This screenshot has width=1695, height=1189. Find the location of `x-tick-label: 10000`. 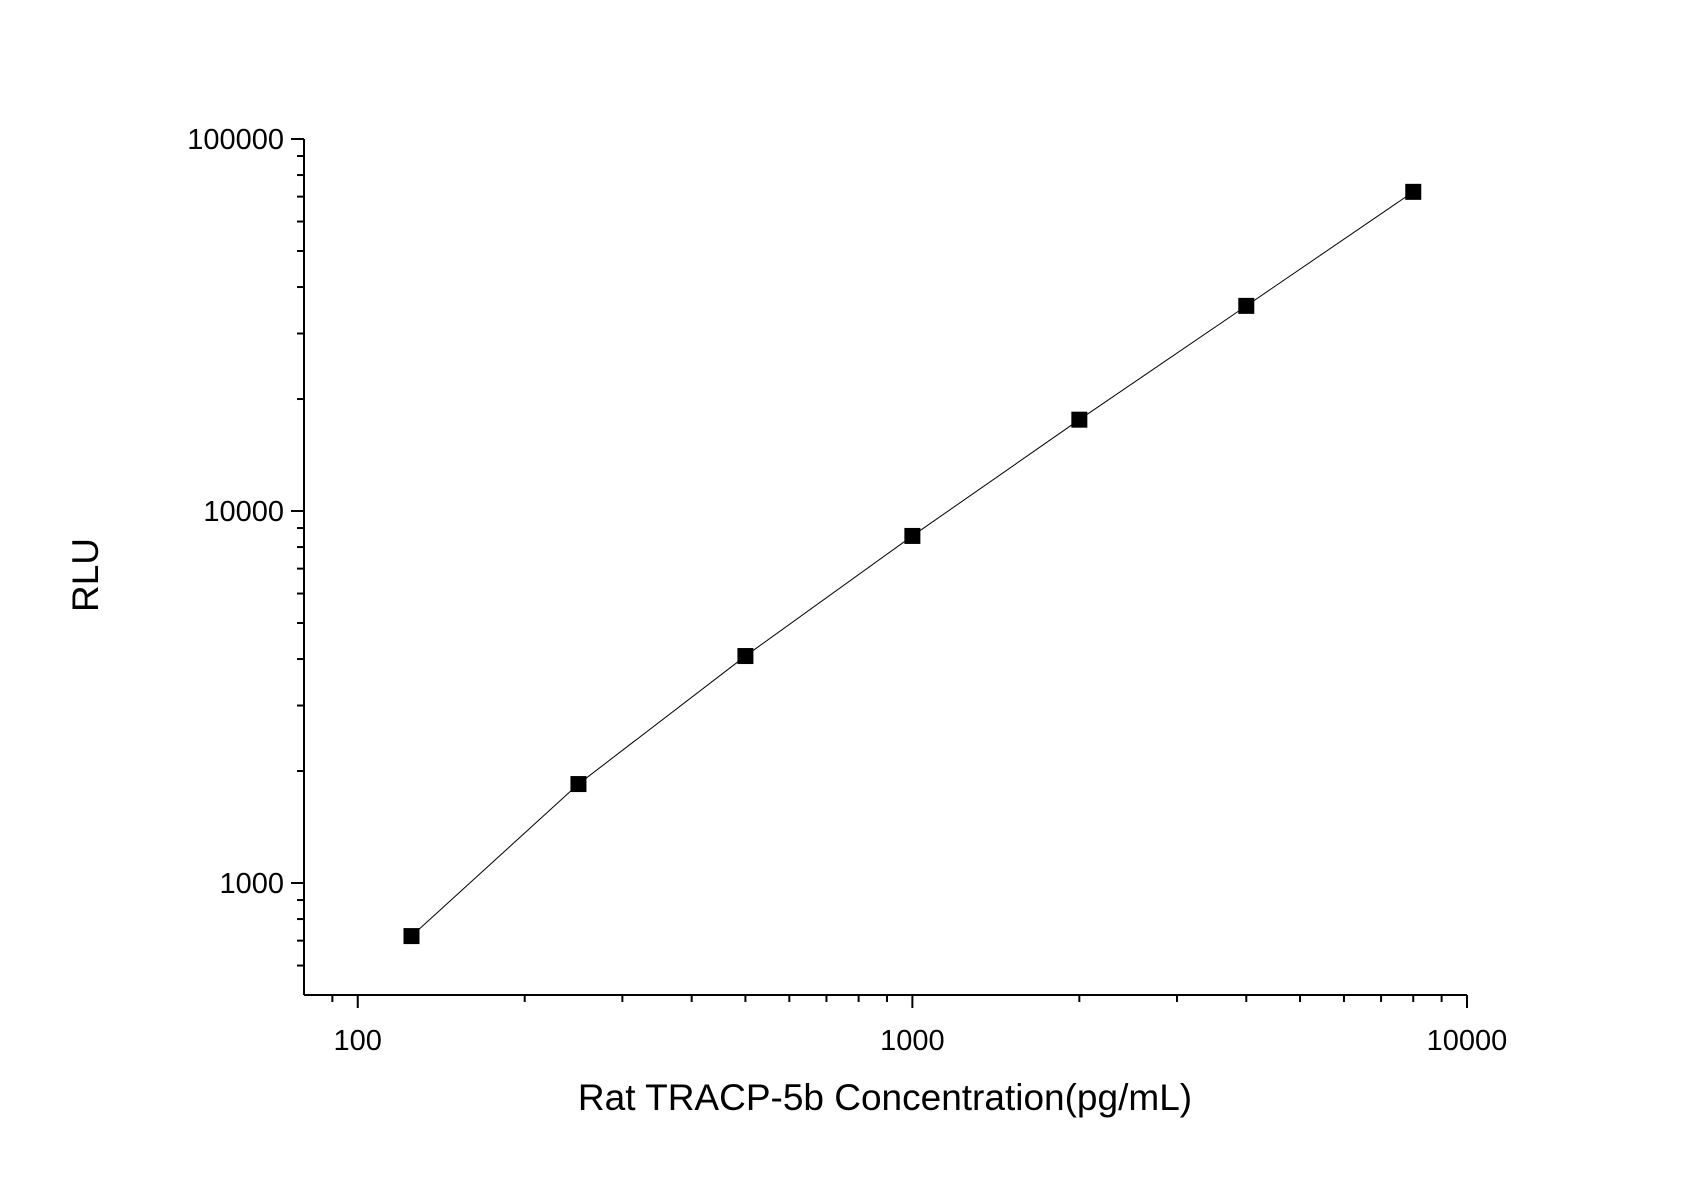

x-tick-label: 10000 is located at coordinates (1467, 1041).